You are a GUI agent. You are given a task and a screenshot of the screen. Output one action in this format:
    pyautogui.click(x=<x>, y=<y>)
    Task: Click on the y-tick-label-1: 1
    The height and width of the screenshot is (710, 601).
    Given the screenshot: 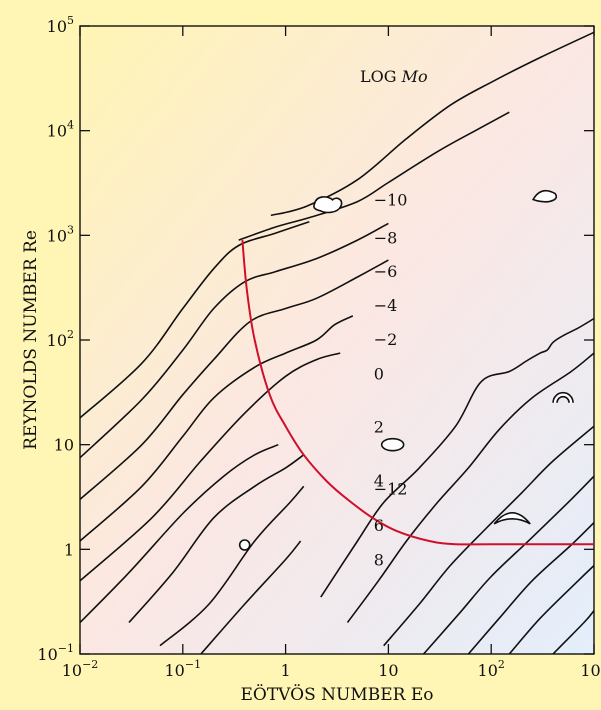 What is the action you would take?
    pyautogui.click(x=69, y=549)
    